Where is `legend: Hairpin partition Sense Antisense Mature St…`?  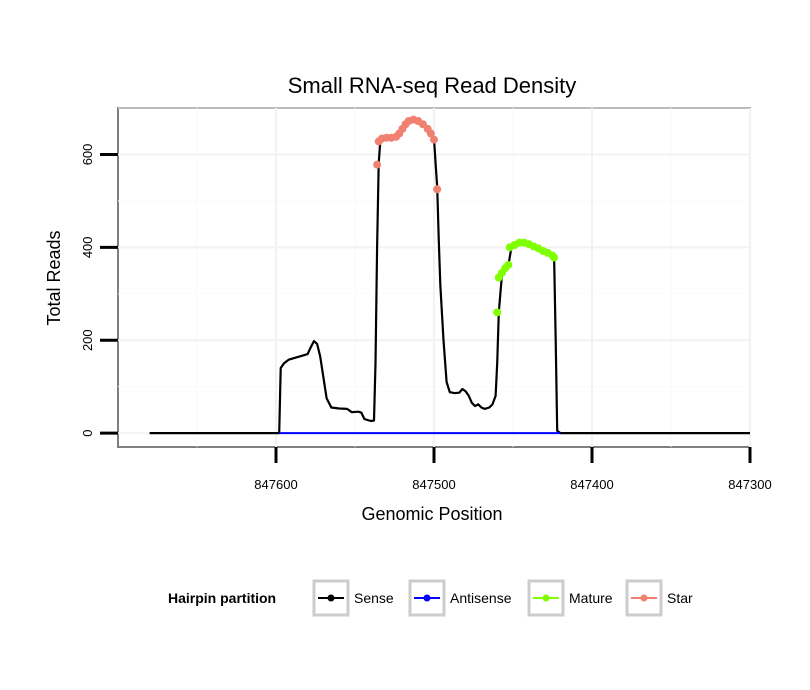
legend: Hairpin partition Sense Antisense Mature St… is located at coordinates (430, 598).